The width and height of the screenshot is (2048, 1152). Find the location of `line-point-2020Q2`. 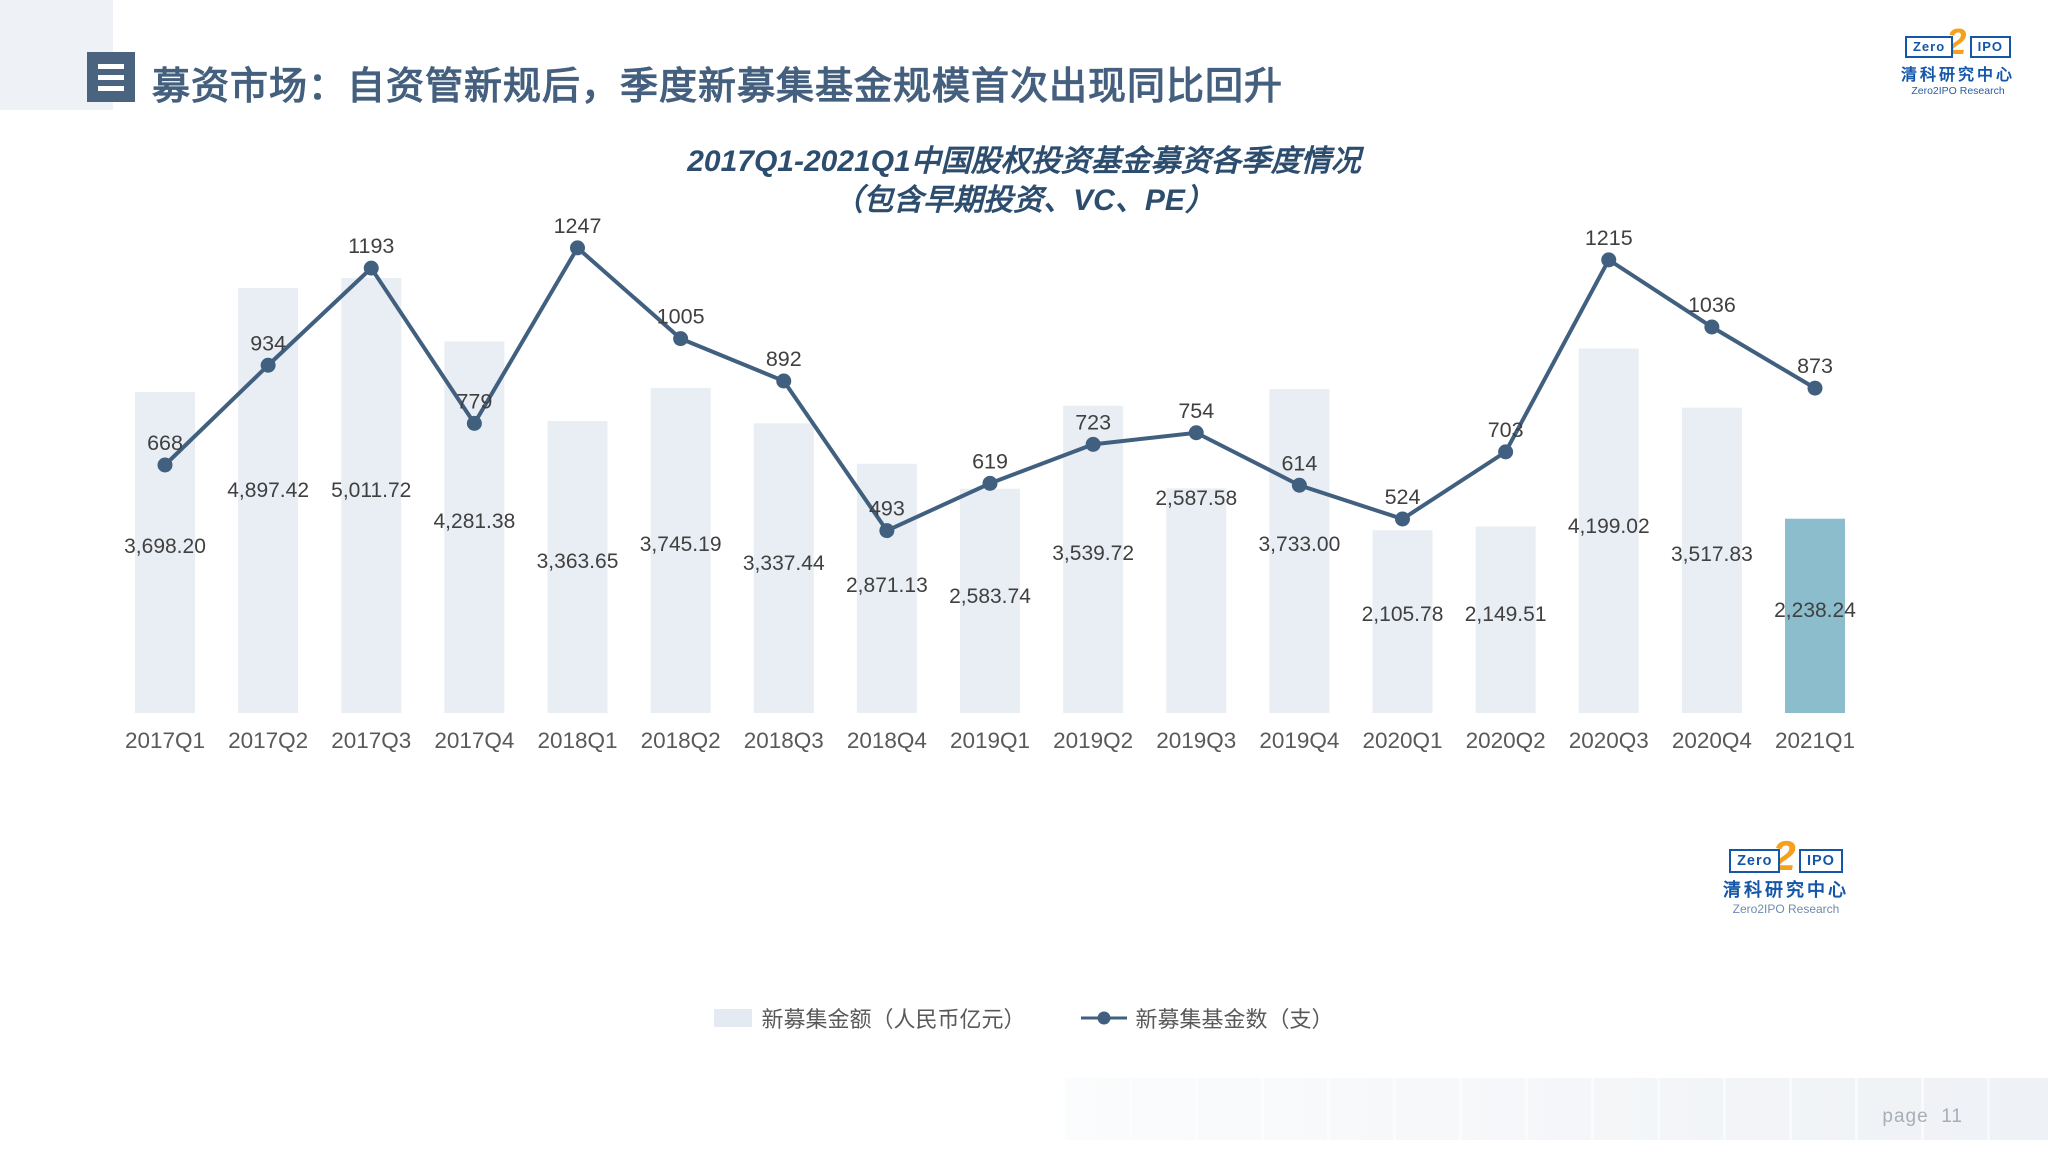

line-point-2020Q2 is located at coordinates (1506, 452).